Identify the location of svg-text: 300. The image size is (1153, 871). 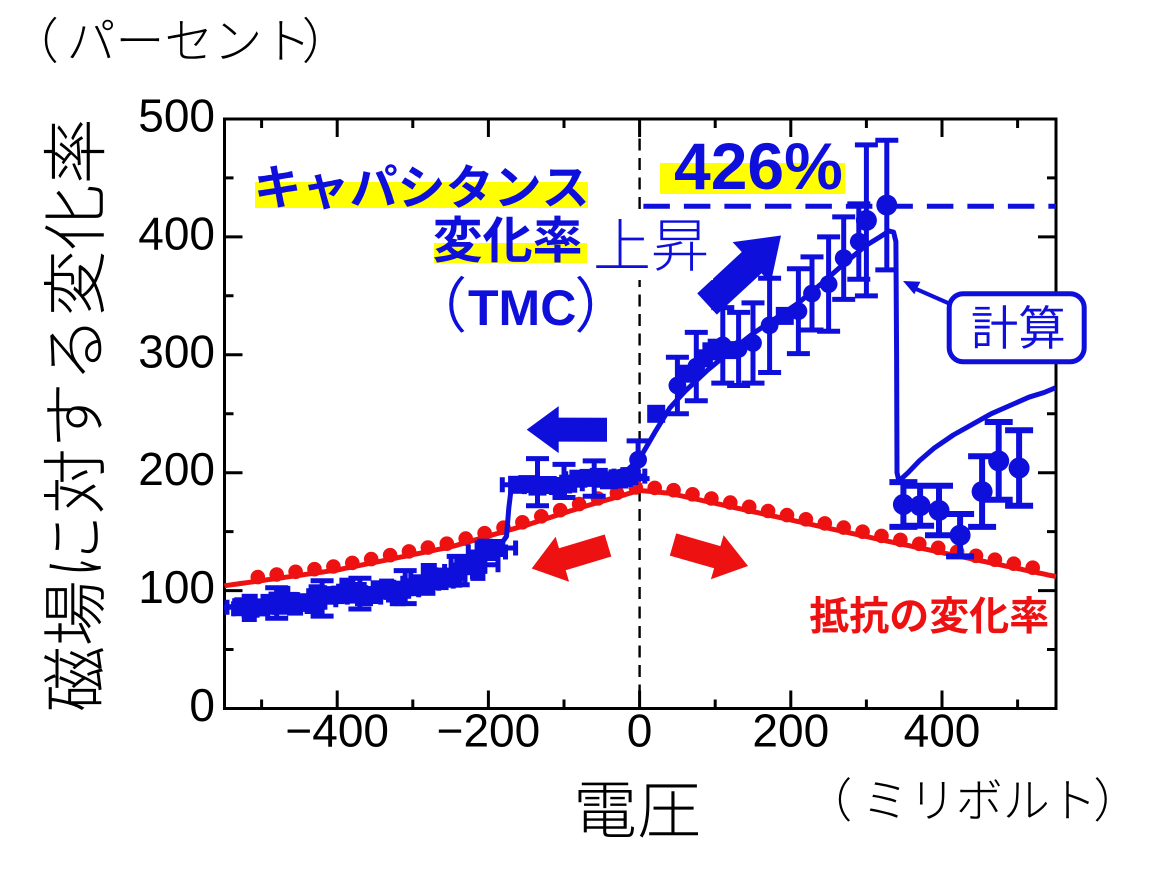
(176, 351).